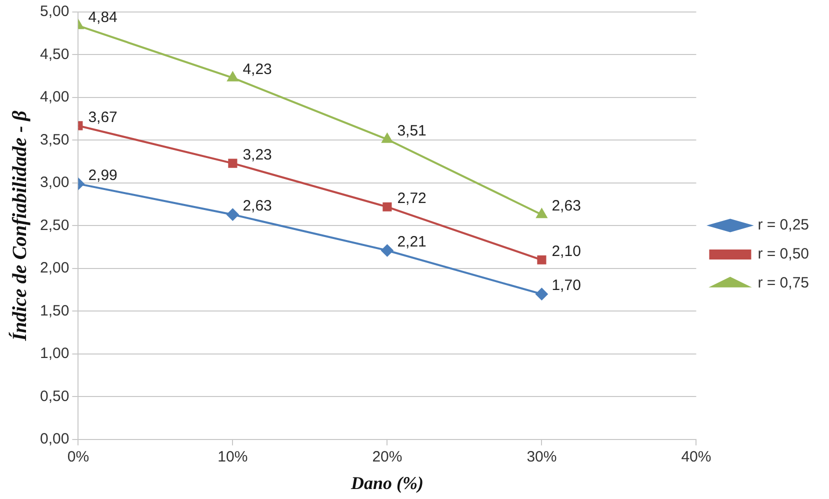  Describe the element at coordinates (55, 396) in the screenshot. I see `y-tick-label: 0,50` at that location.